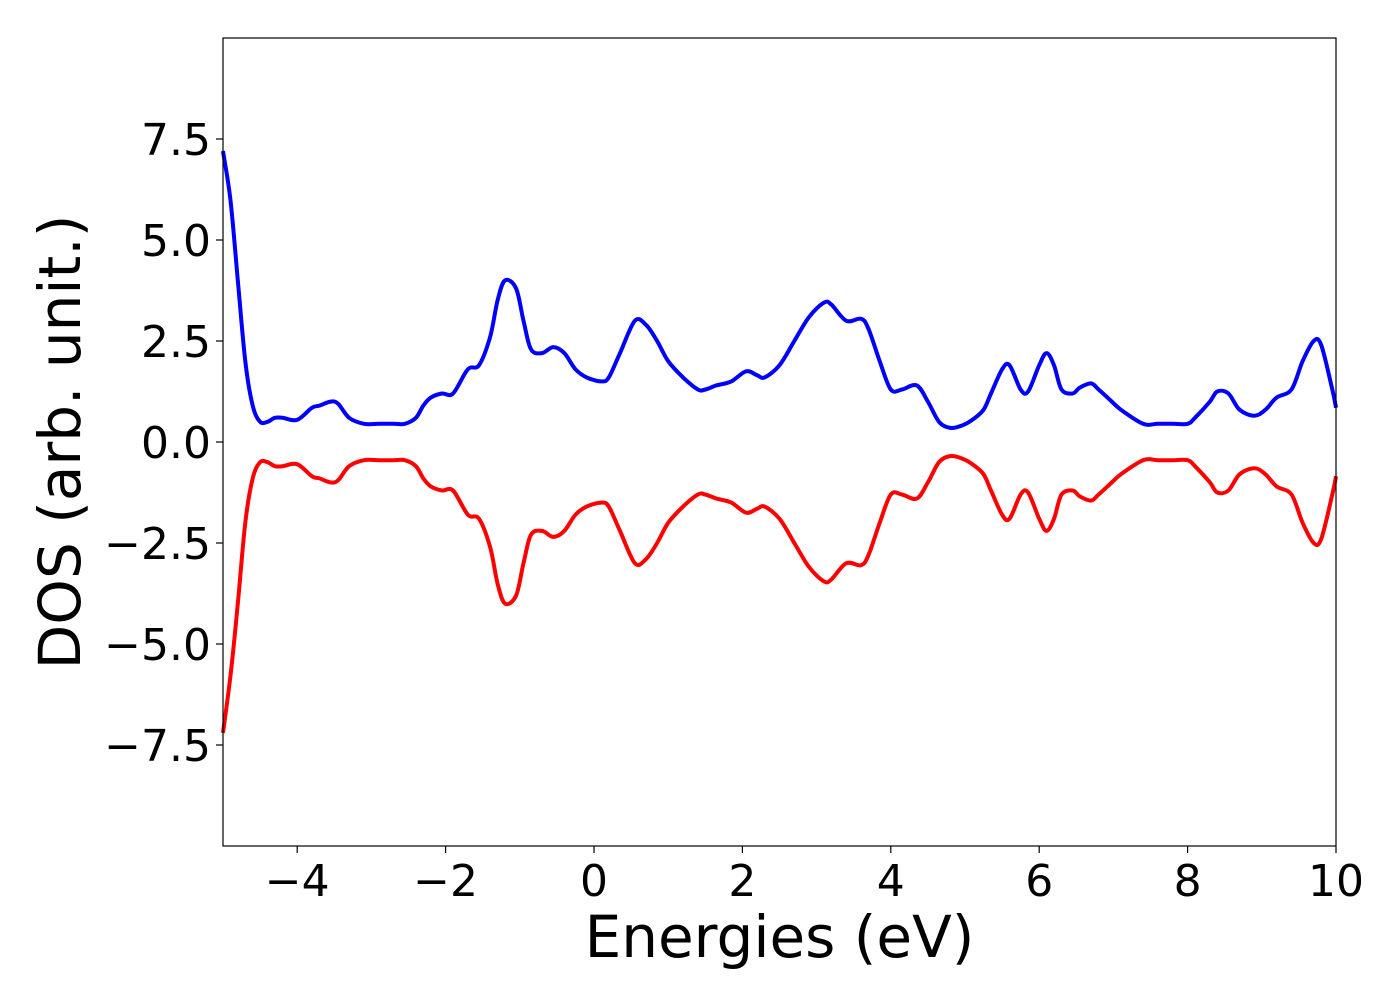 This screenshot has width=1400, height=1000. Describe the element at coordinates (157, 746) in the screenshot. I see `y-tick-label: −7.5` at that location.